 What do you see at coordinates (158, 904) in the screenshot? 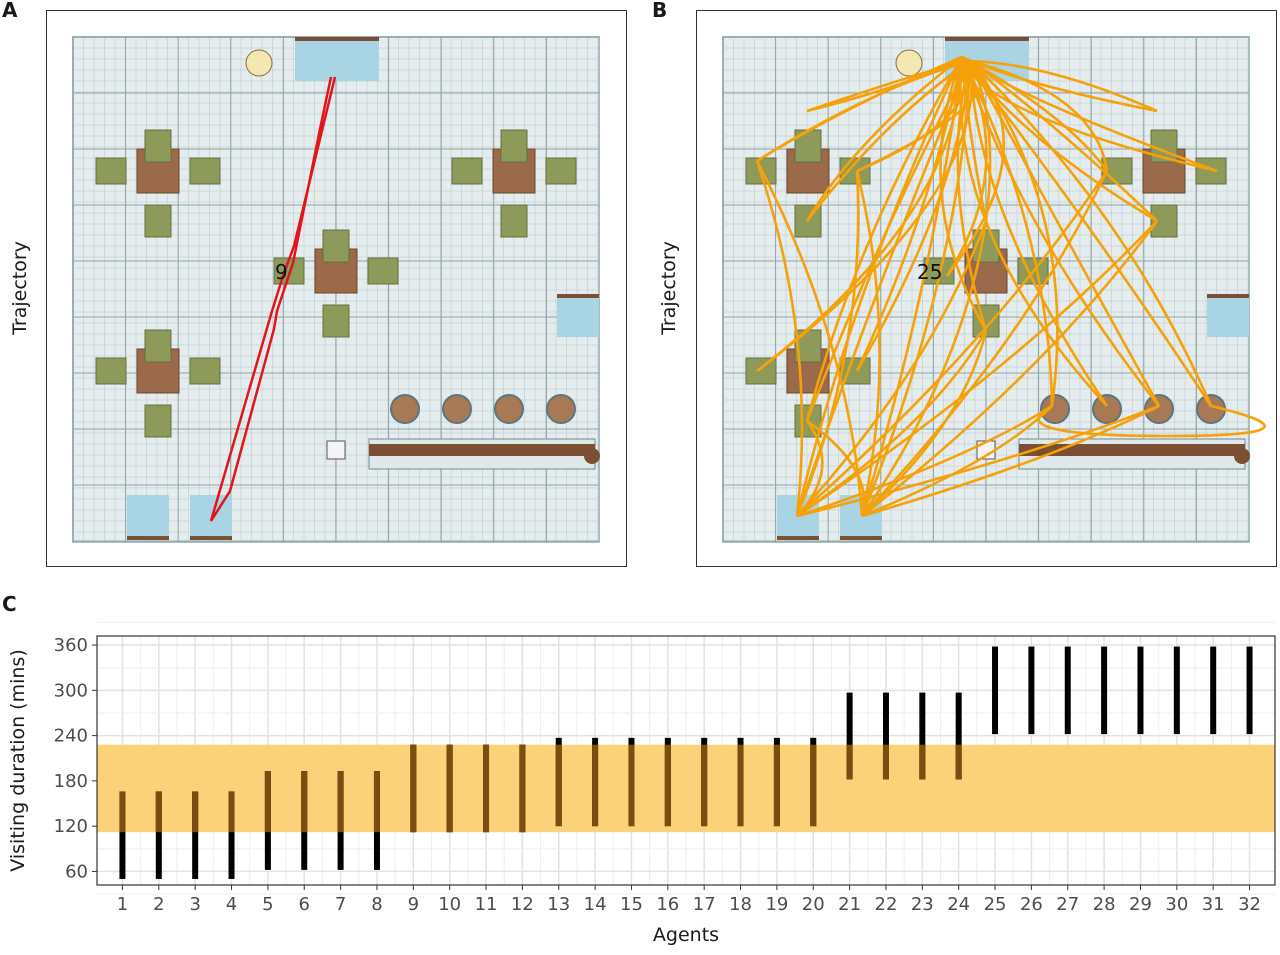
I see `x-tick-label: 2` at bounding box center [158, 904].